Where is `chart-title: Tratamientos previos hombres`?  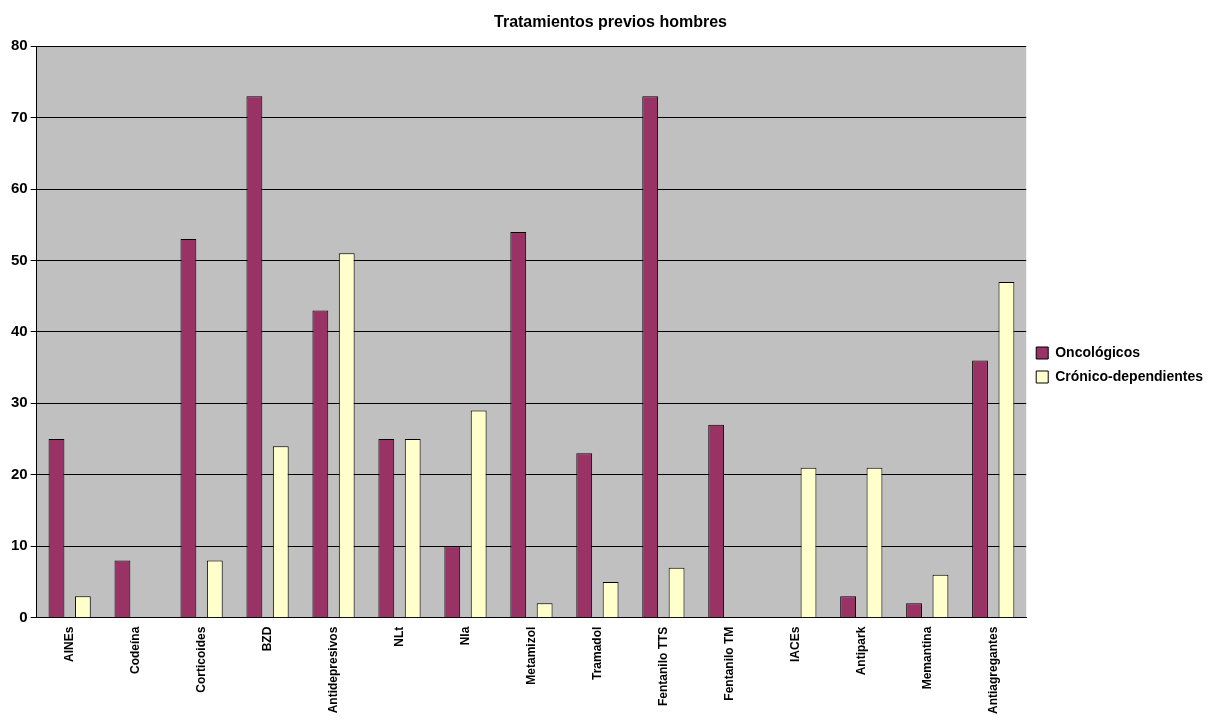
chart-title: Tratamientos previos hombres is located at coordinates (611, 22).